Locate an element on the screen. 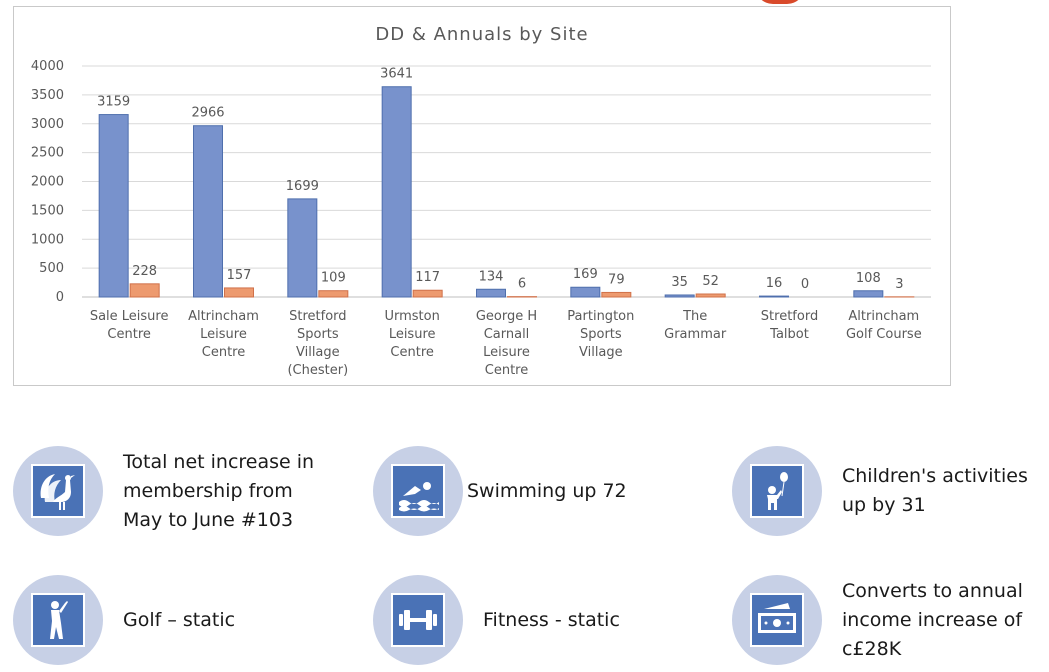 The height and width of the screenshot is (672, 1049). dumbbell-icon is located at coordinates (418, 620).